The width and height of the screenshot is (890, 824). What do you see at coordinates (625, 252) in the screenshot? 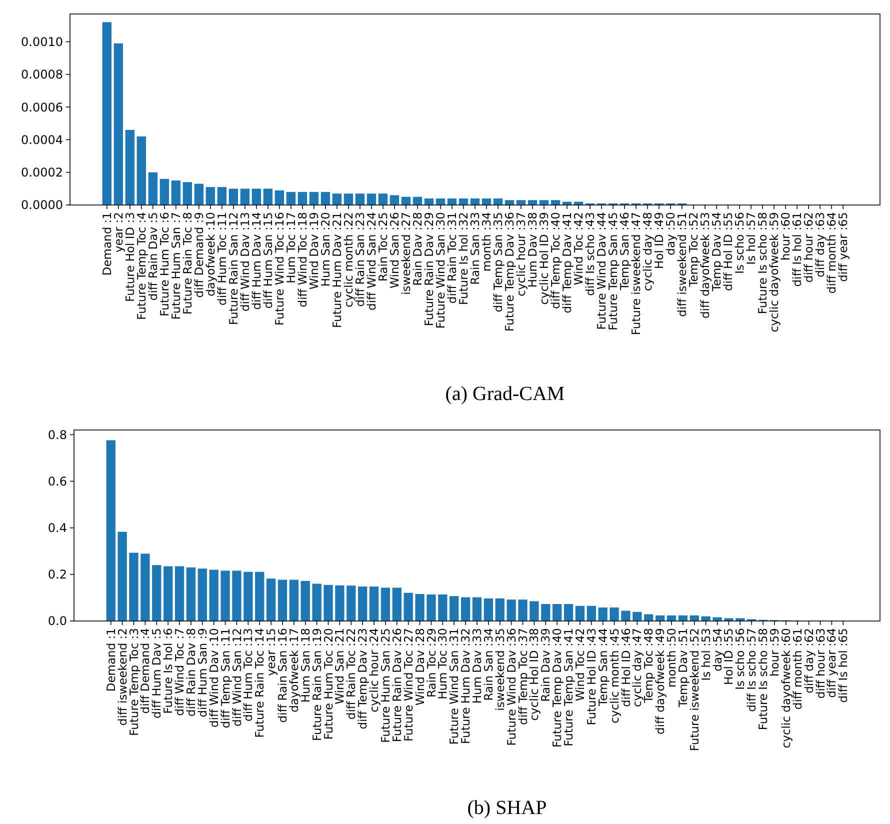
I see `x-tick-label: Temp San :46` at bounding box center [625, 252].